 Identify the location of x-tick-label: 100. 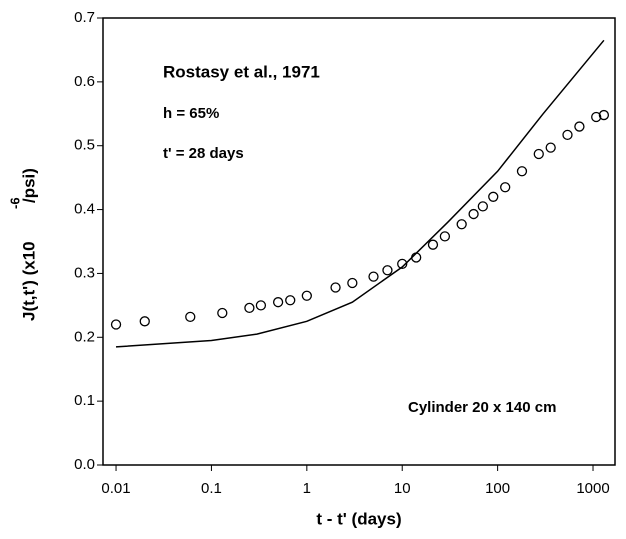
(497, 488).